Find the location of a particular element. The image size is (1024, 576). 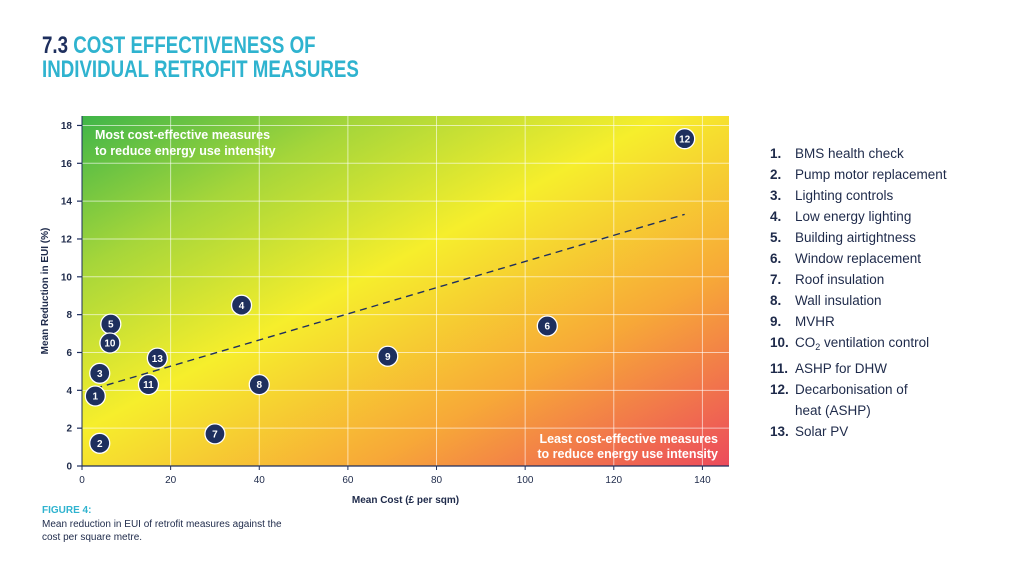

legend-item-5: 5. Building airtightness is located at coordinates (858, 237).